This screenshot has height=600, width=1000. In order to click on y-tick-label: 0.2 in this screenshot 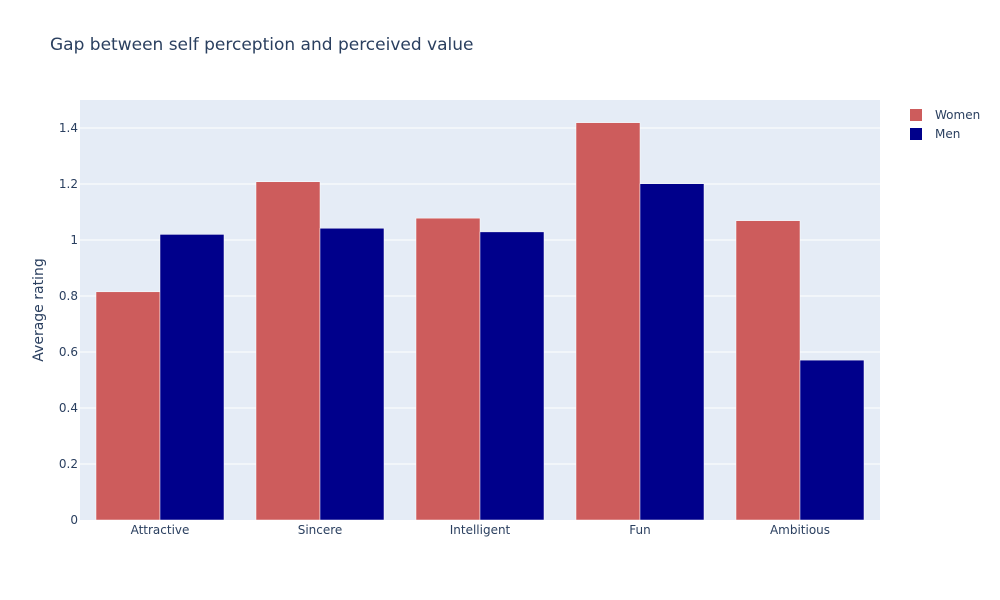, I will do `click(68, 464)`.